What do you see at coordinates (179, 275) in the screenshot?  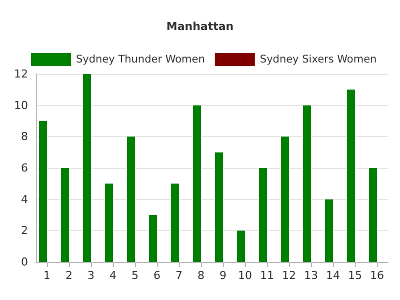 I see `x-tick-label: 7` at bounding box center [179, 275].